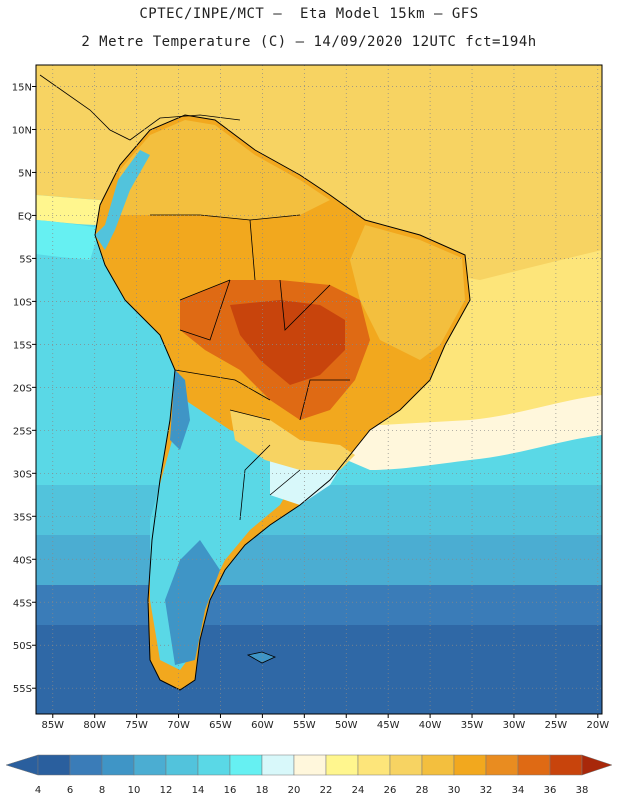  I want to click on legend-tick-label: 8, so click(102, 790).